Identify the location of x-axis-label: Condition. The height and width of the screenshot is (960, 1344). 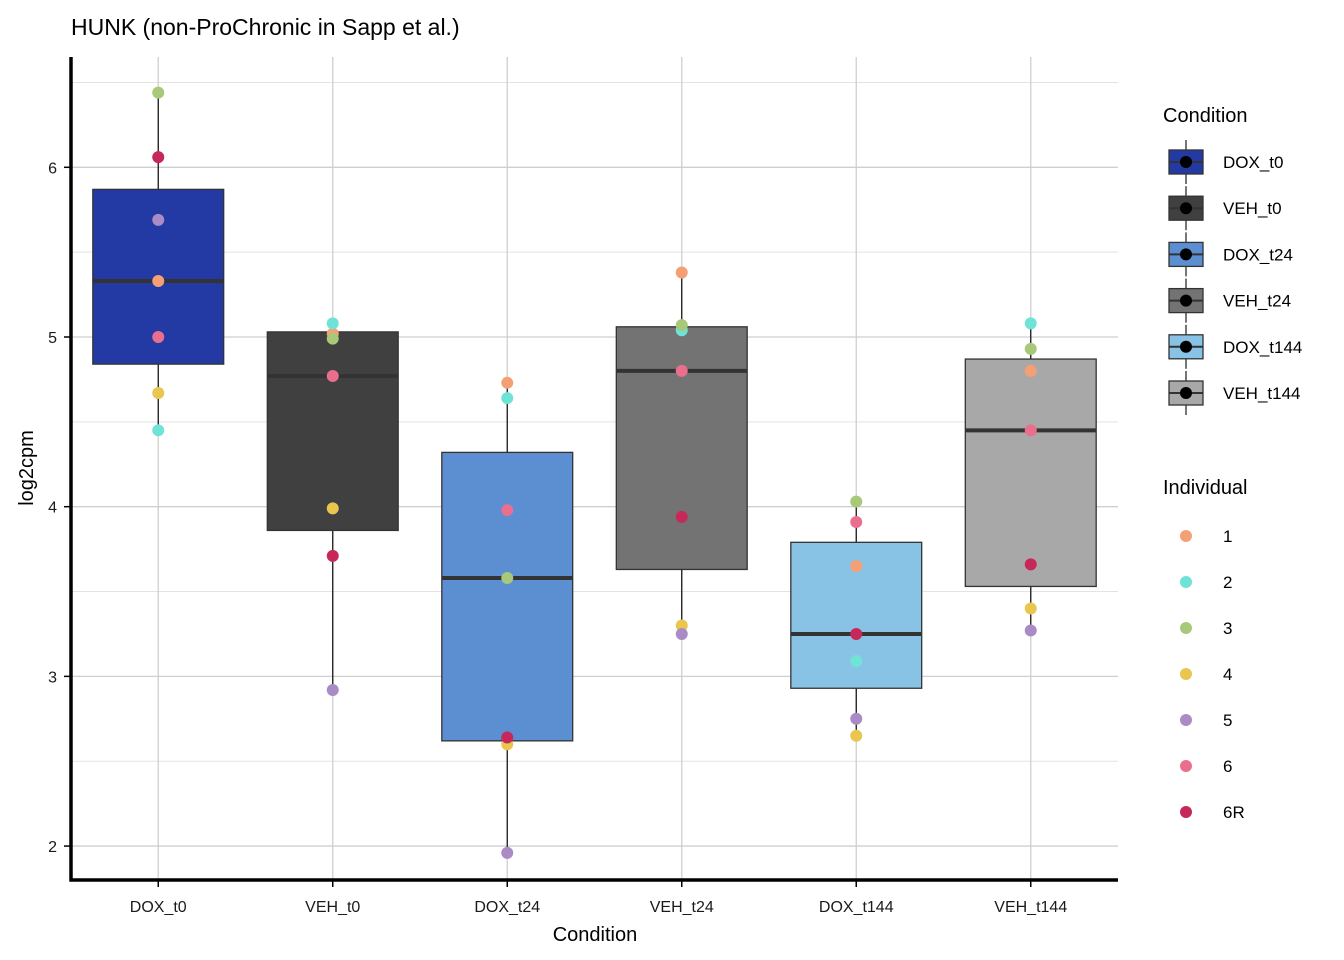
(595, 935).